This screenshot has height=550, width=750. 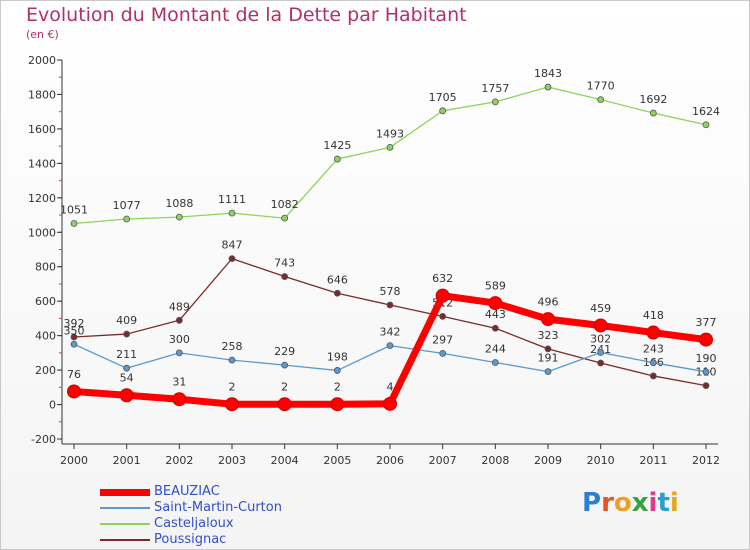 What do you see at coordinates (390, 460) in the screenshot?
I see `x-tick-label: 2006` at bounding box center [390, 460].